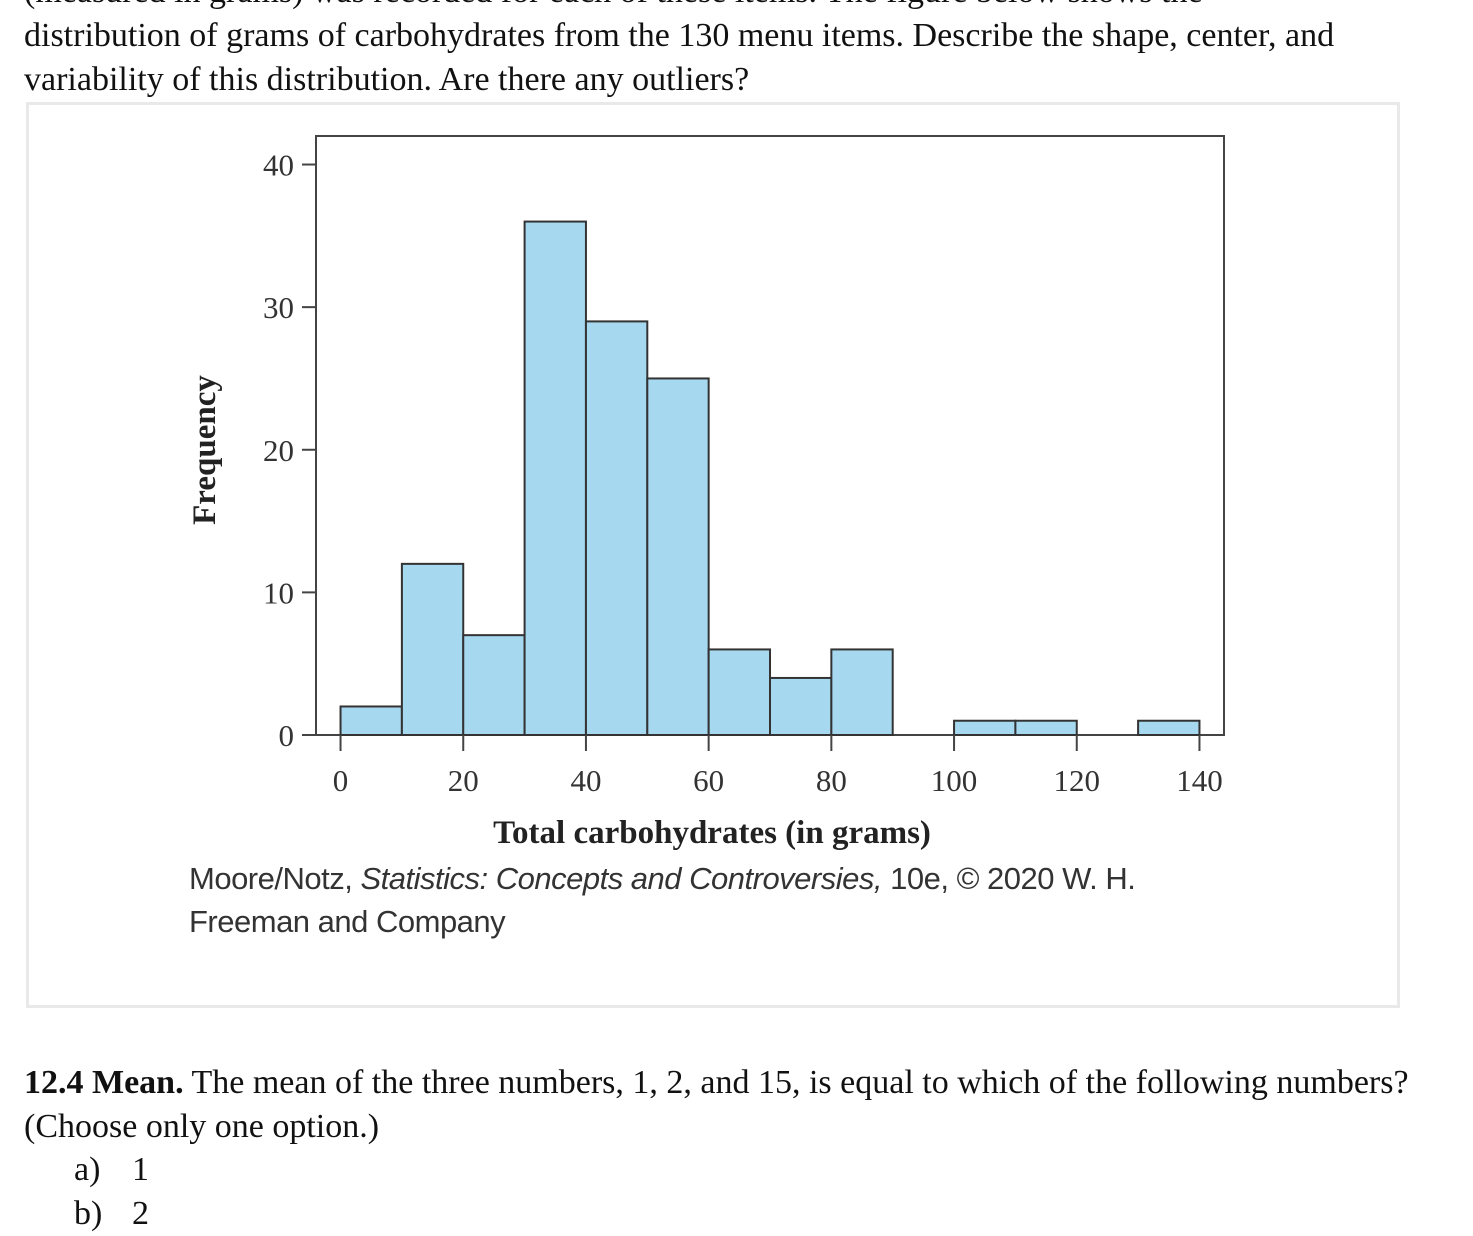  I want to click on y-tick-label: 20, so click(278, 450).